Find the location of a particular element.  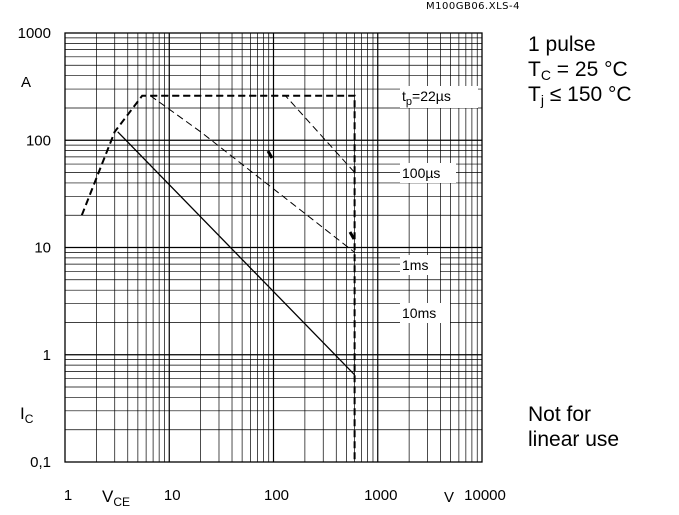

x-tick-label: 10000 is located at coordinates (485, 495).